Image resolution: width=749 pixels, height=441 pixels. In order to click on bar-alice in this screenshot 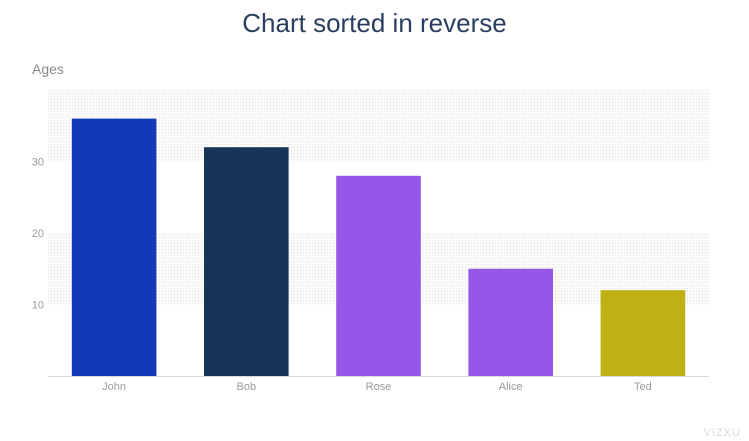, I will do `click(511, 322)`.